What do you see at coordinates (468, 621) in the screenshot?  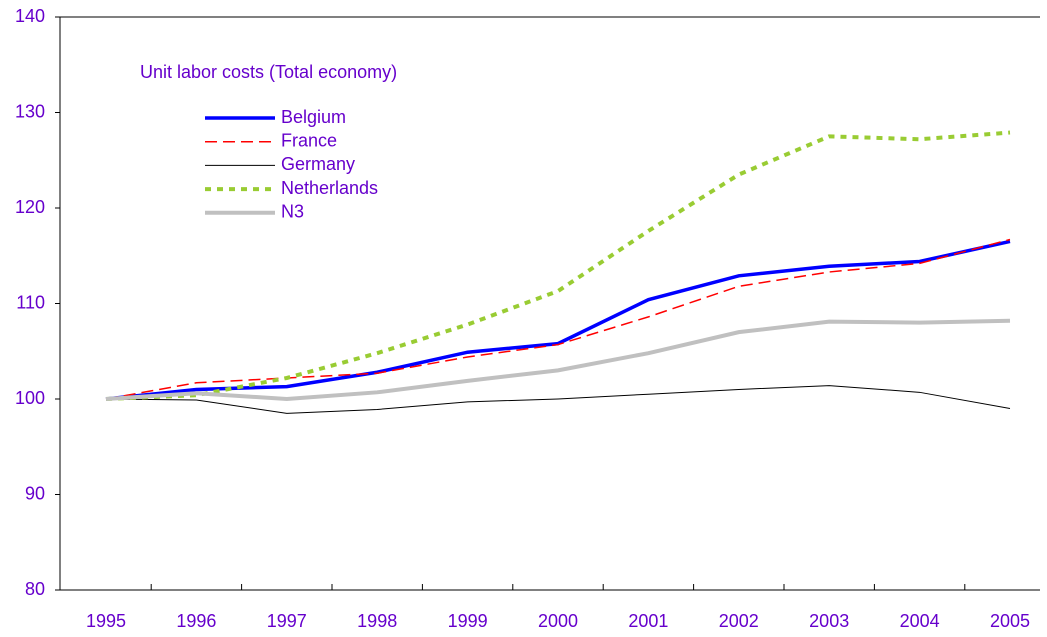 I see `x-tick-label: 1999` at bounding box center [468, 621].